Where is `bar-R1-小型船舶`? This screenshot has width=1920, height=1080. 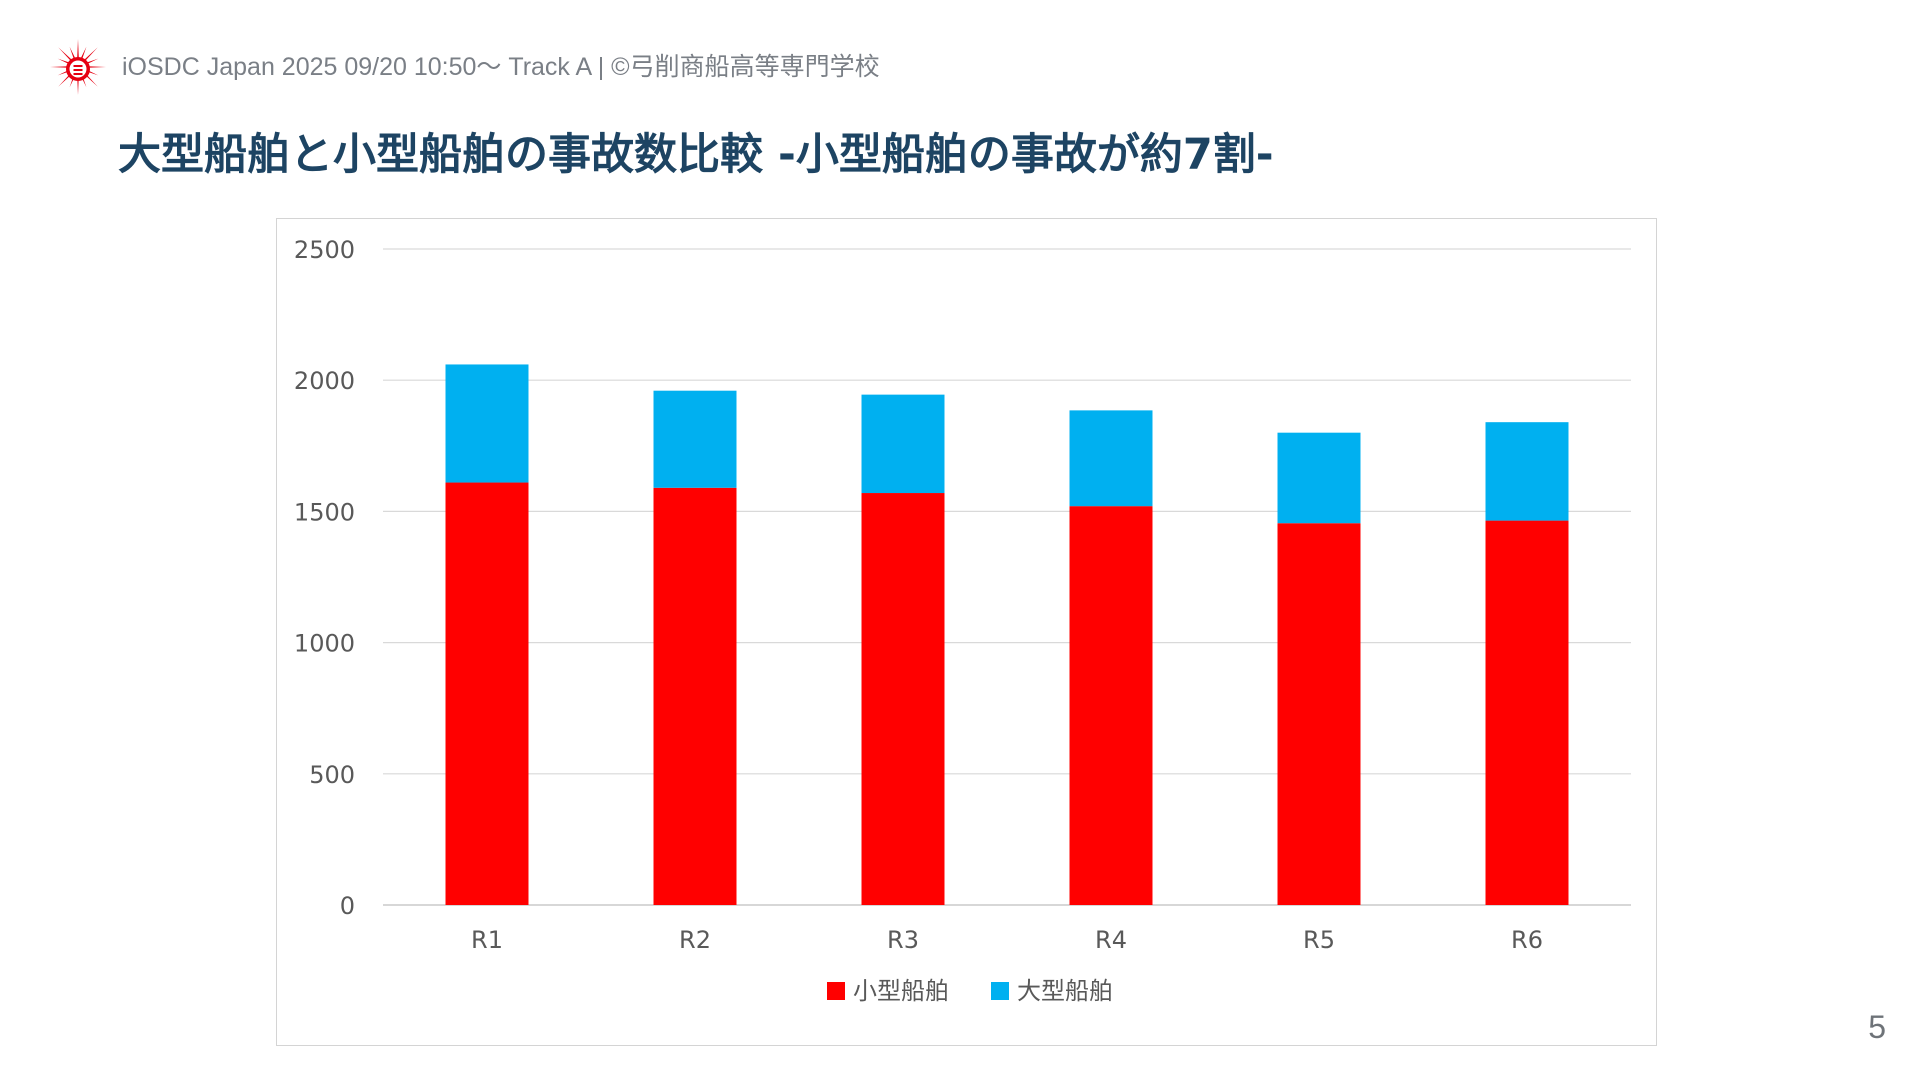 bar-R1-小型船舶 is located at coordinates (487, 693).